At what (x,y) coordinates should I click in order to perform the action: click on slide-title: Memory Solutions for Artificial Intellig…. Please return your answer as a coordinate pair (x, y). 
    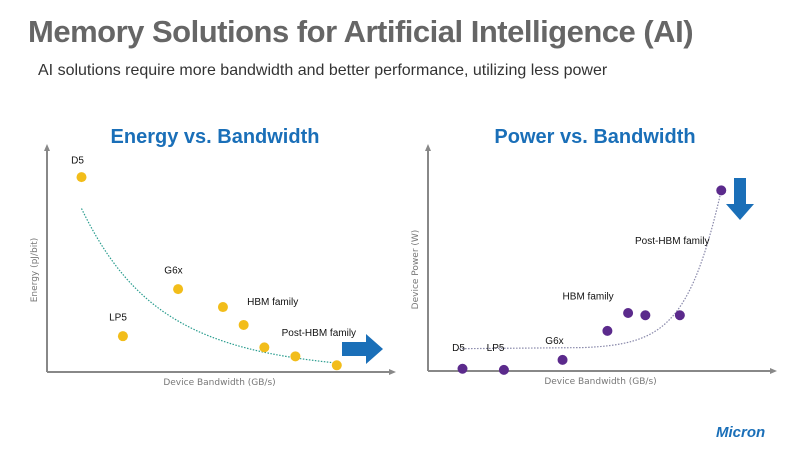
    Looking at the image, I should click on (361, 31).